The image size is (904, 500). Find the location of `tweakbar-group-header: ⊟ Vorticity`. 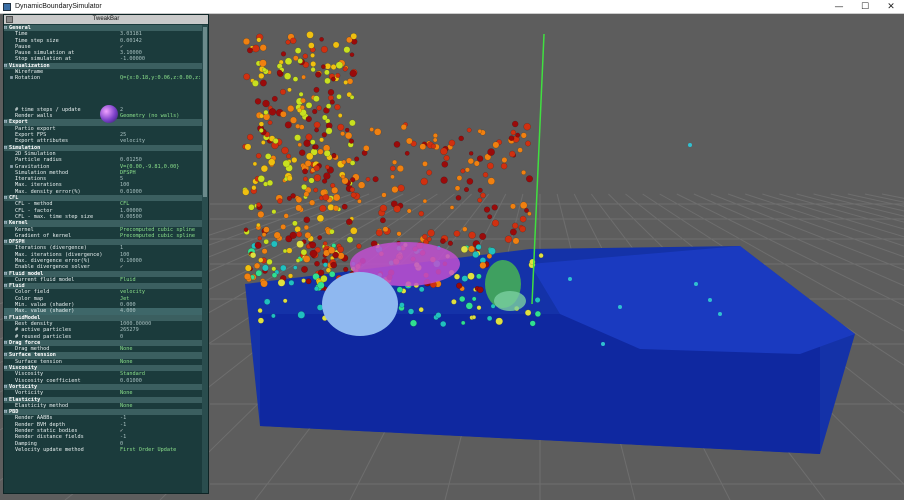

tweakbar-group-header: ⊟ Vorticity is located at coordinates (104, 387).